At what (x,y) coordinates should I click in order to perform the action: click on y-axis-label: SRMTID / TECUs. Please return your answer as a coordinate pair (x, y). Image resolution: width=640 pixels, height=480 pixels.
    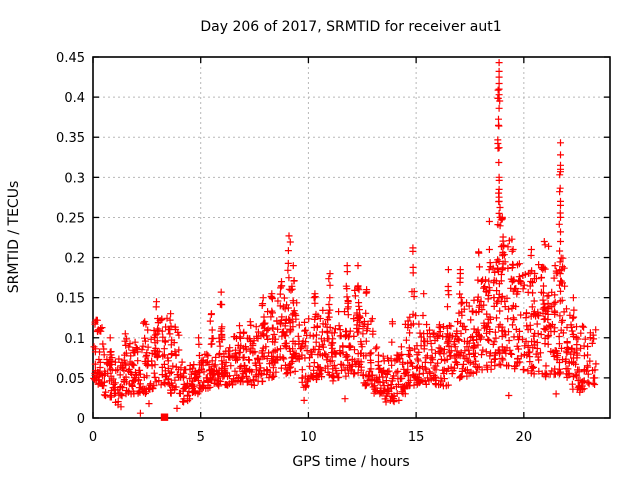
    Looking at the image, I should click on (14, 237).